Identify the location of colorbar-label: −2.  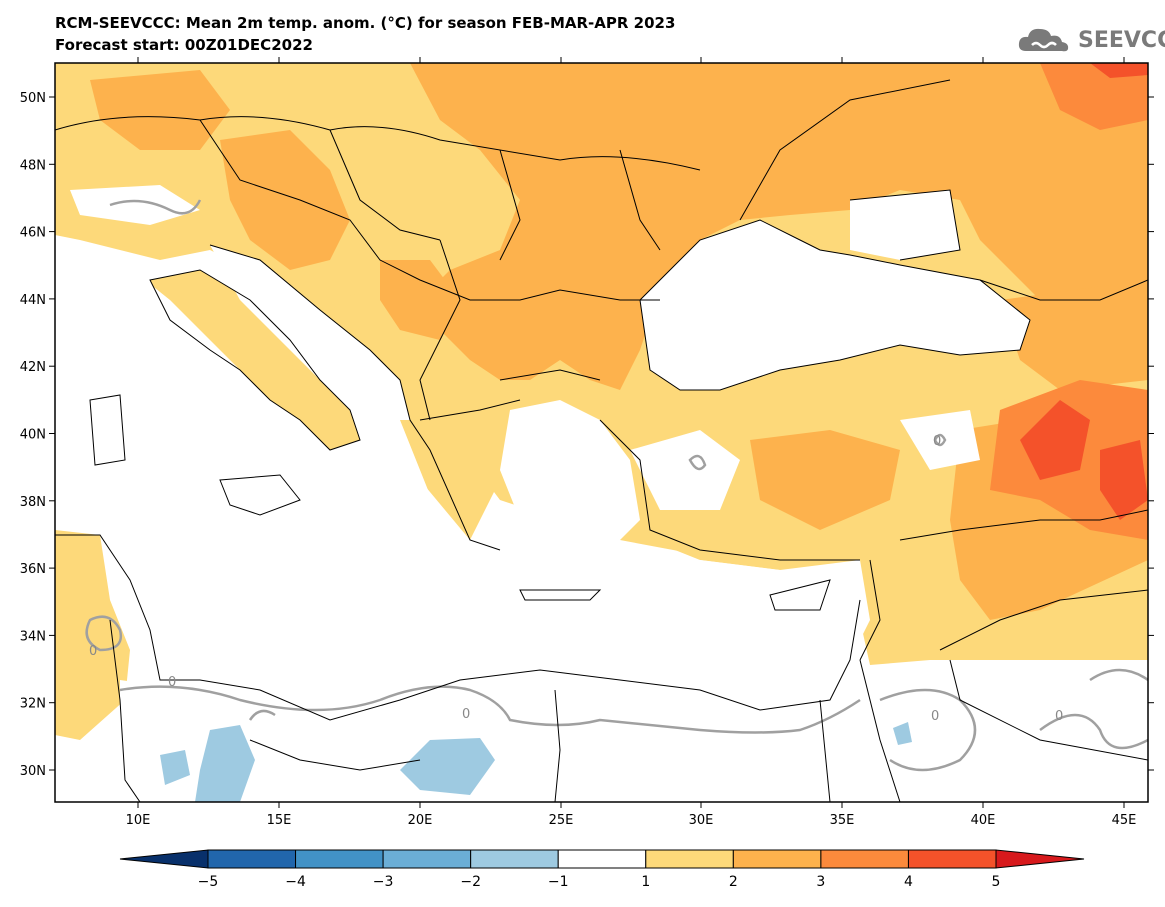
(470, 882).